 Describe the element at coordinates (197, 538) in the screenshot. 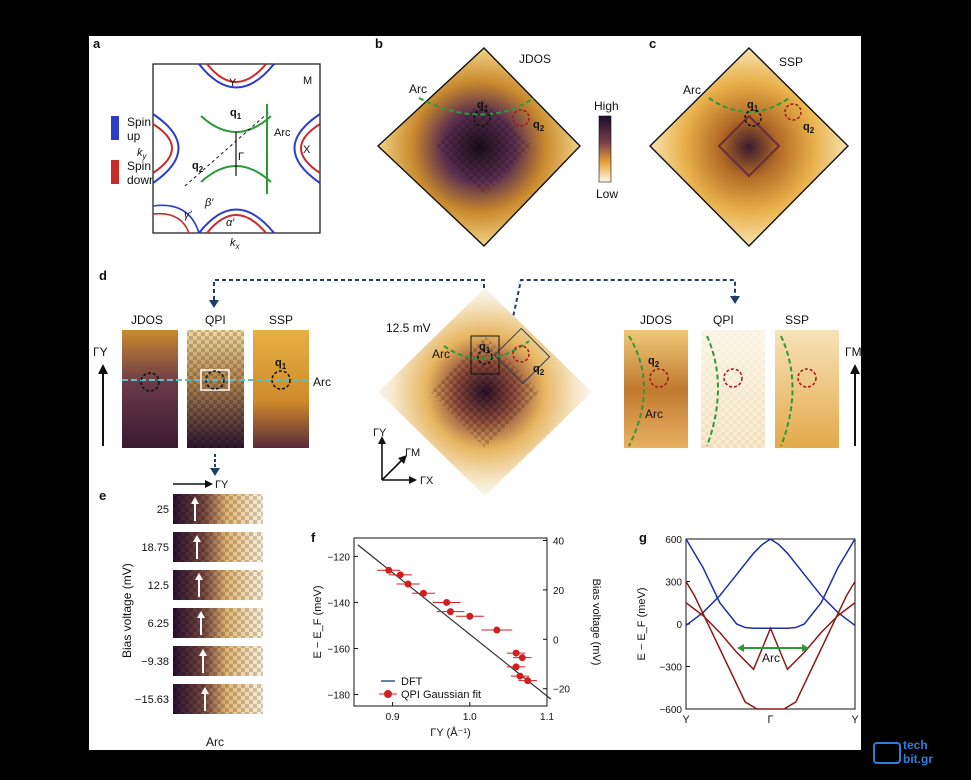

I see `e-row-1-arrowhead` at that location.